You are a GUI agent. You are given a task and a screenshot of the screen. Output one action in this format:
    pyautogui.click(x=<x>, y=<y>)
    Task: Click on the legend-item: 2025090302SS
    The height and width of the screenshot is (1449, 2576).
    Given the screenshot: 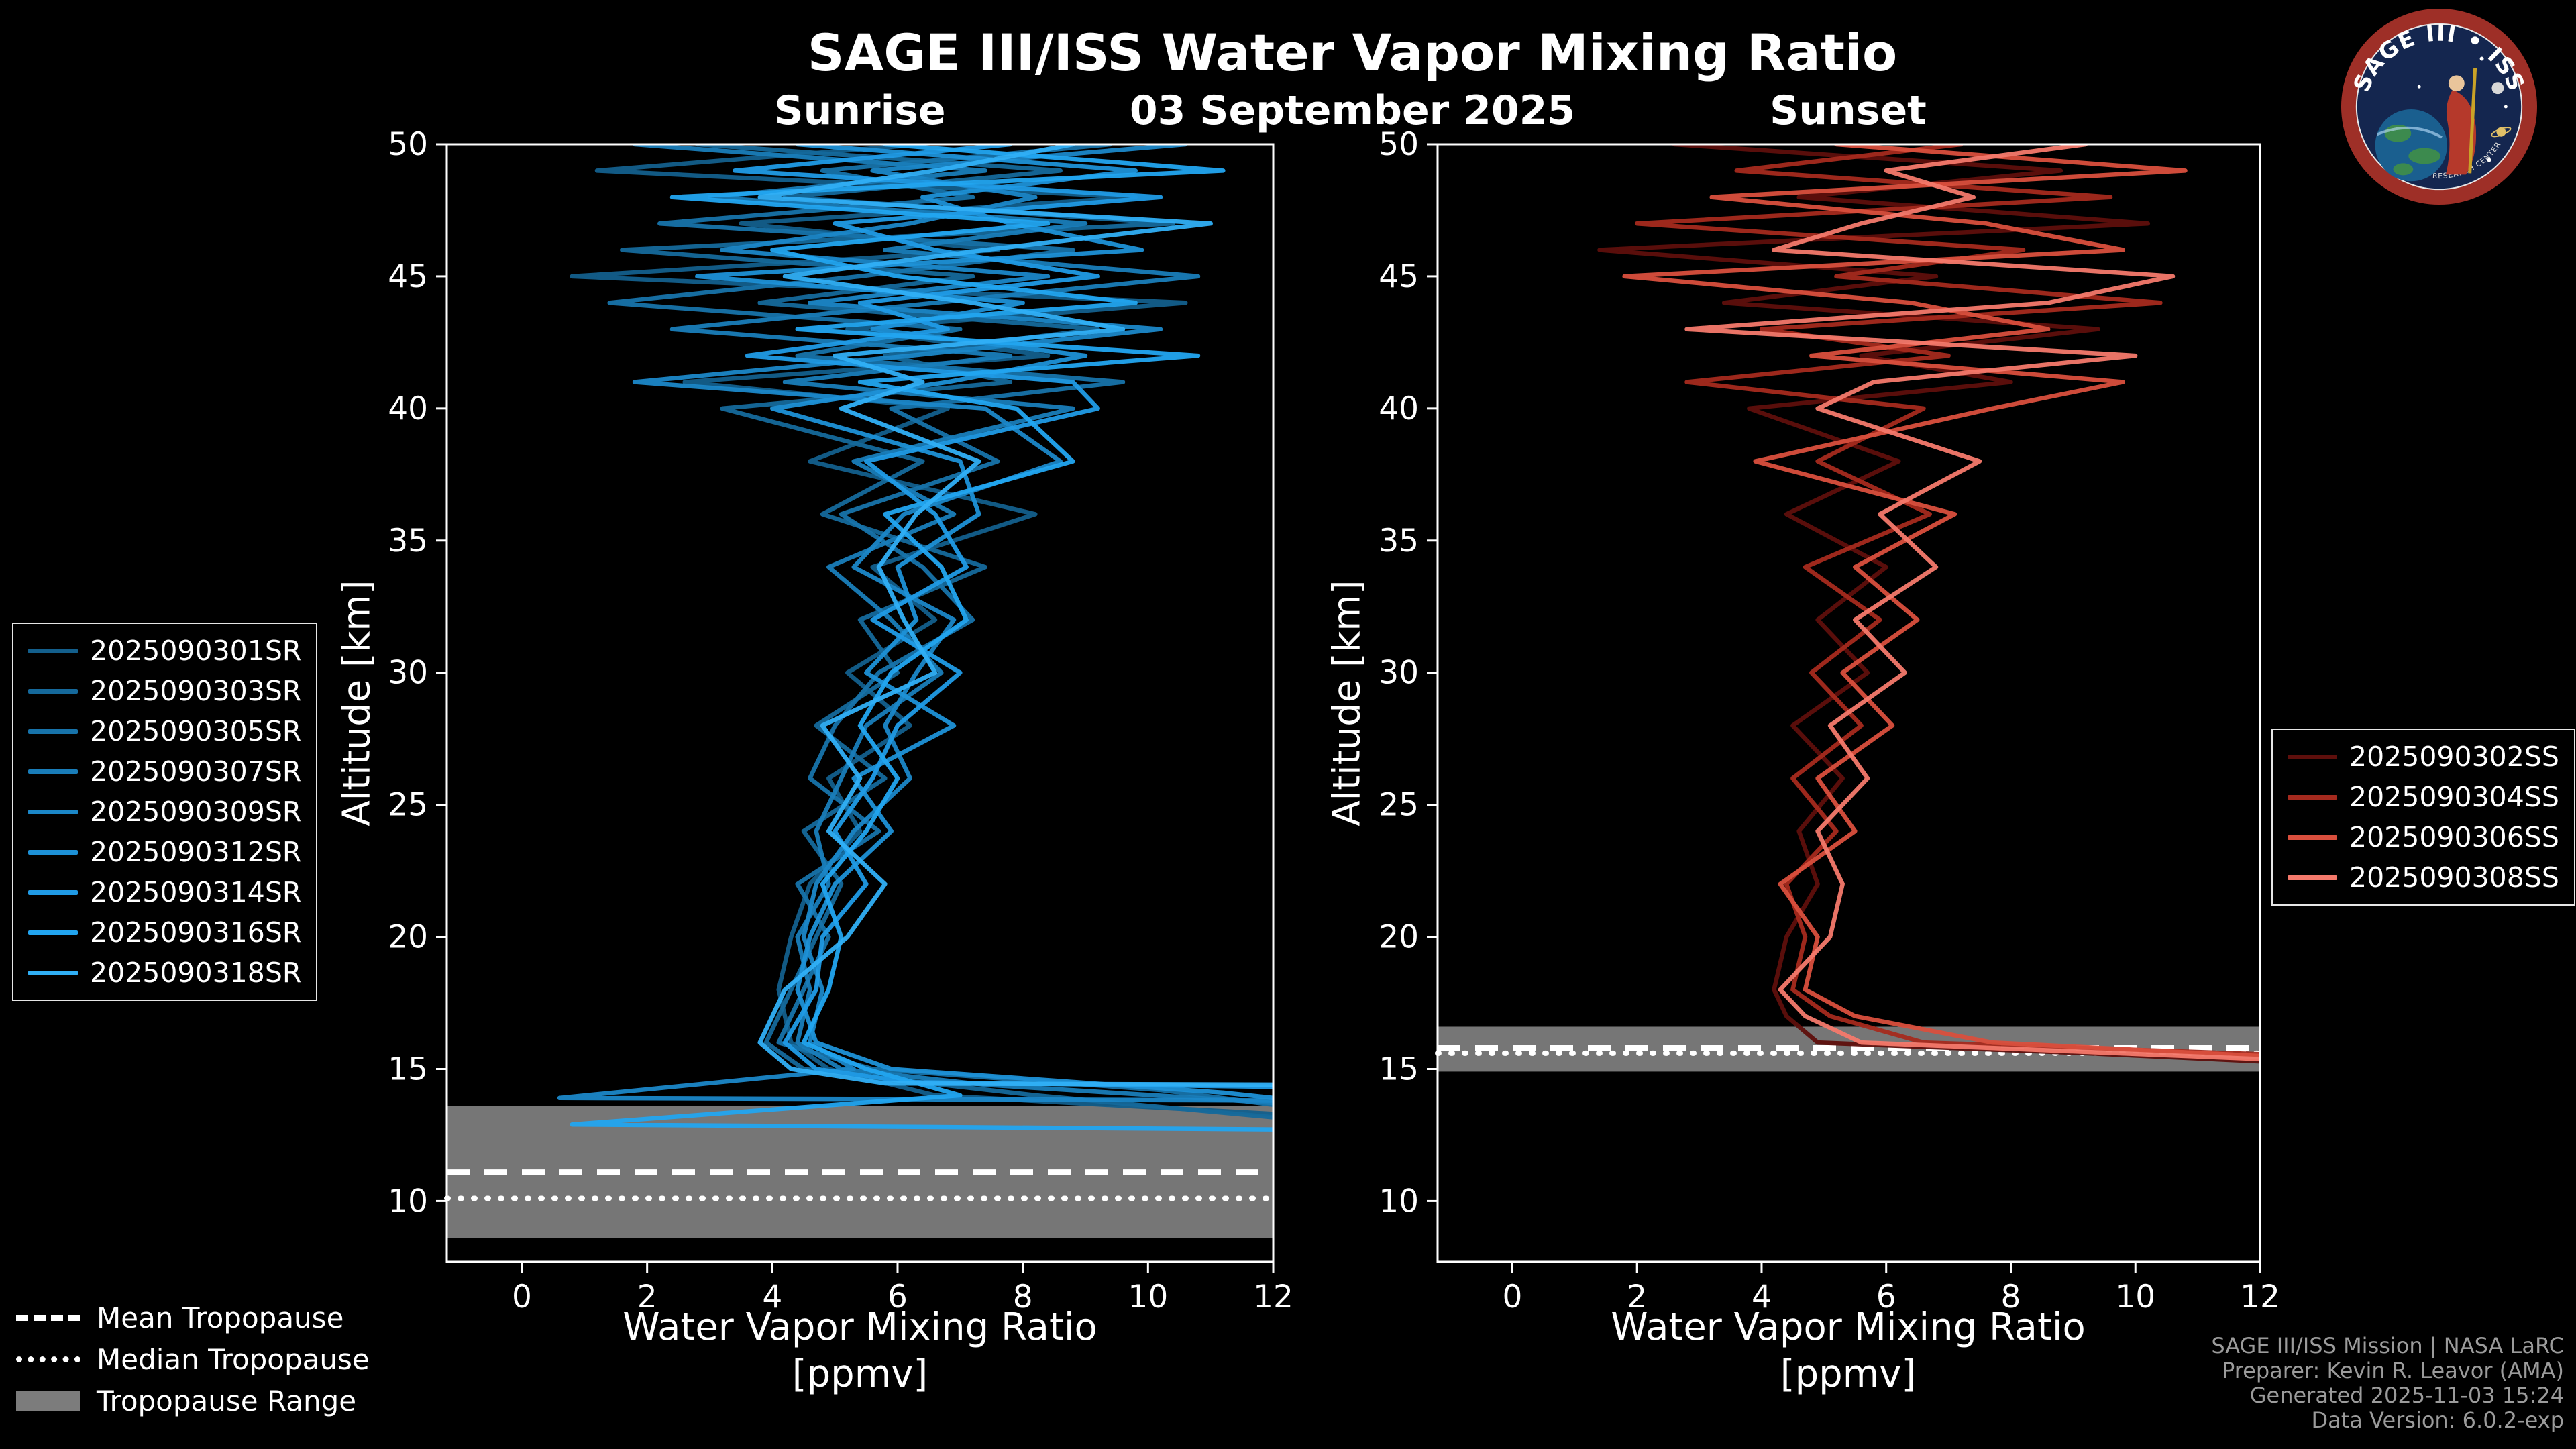 What is the action you would take?
    pyautogui.click(x=2423, y=757)
    